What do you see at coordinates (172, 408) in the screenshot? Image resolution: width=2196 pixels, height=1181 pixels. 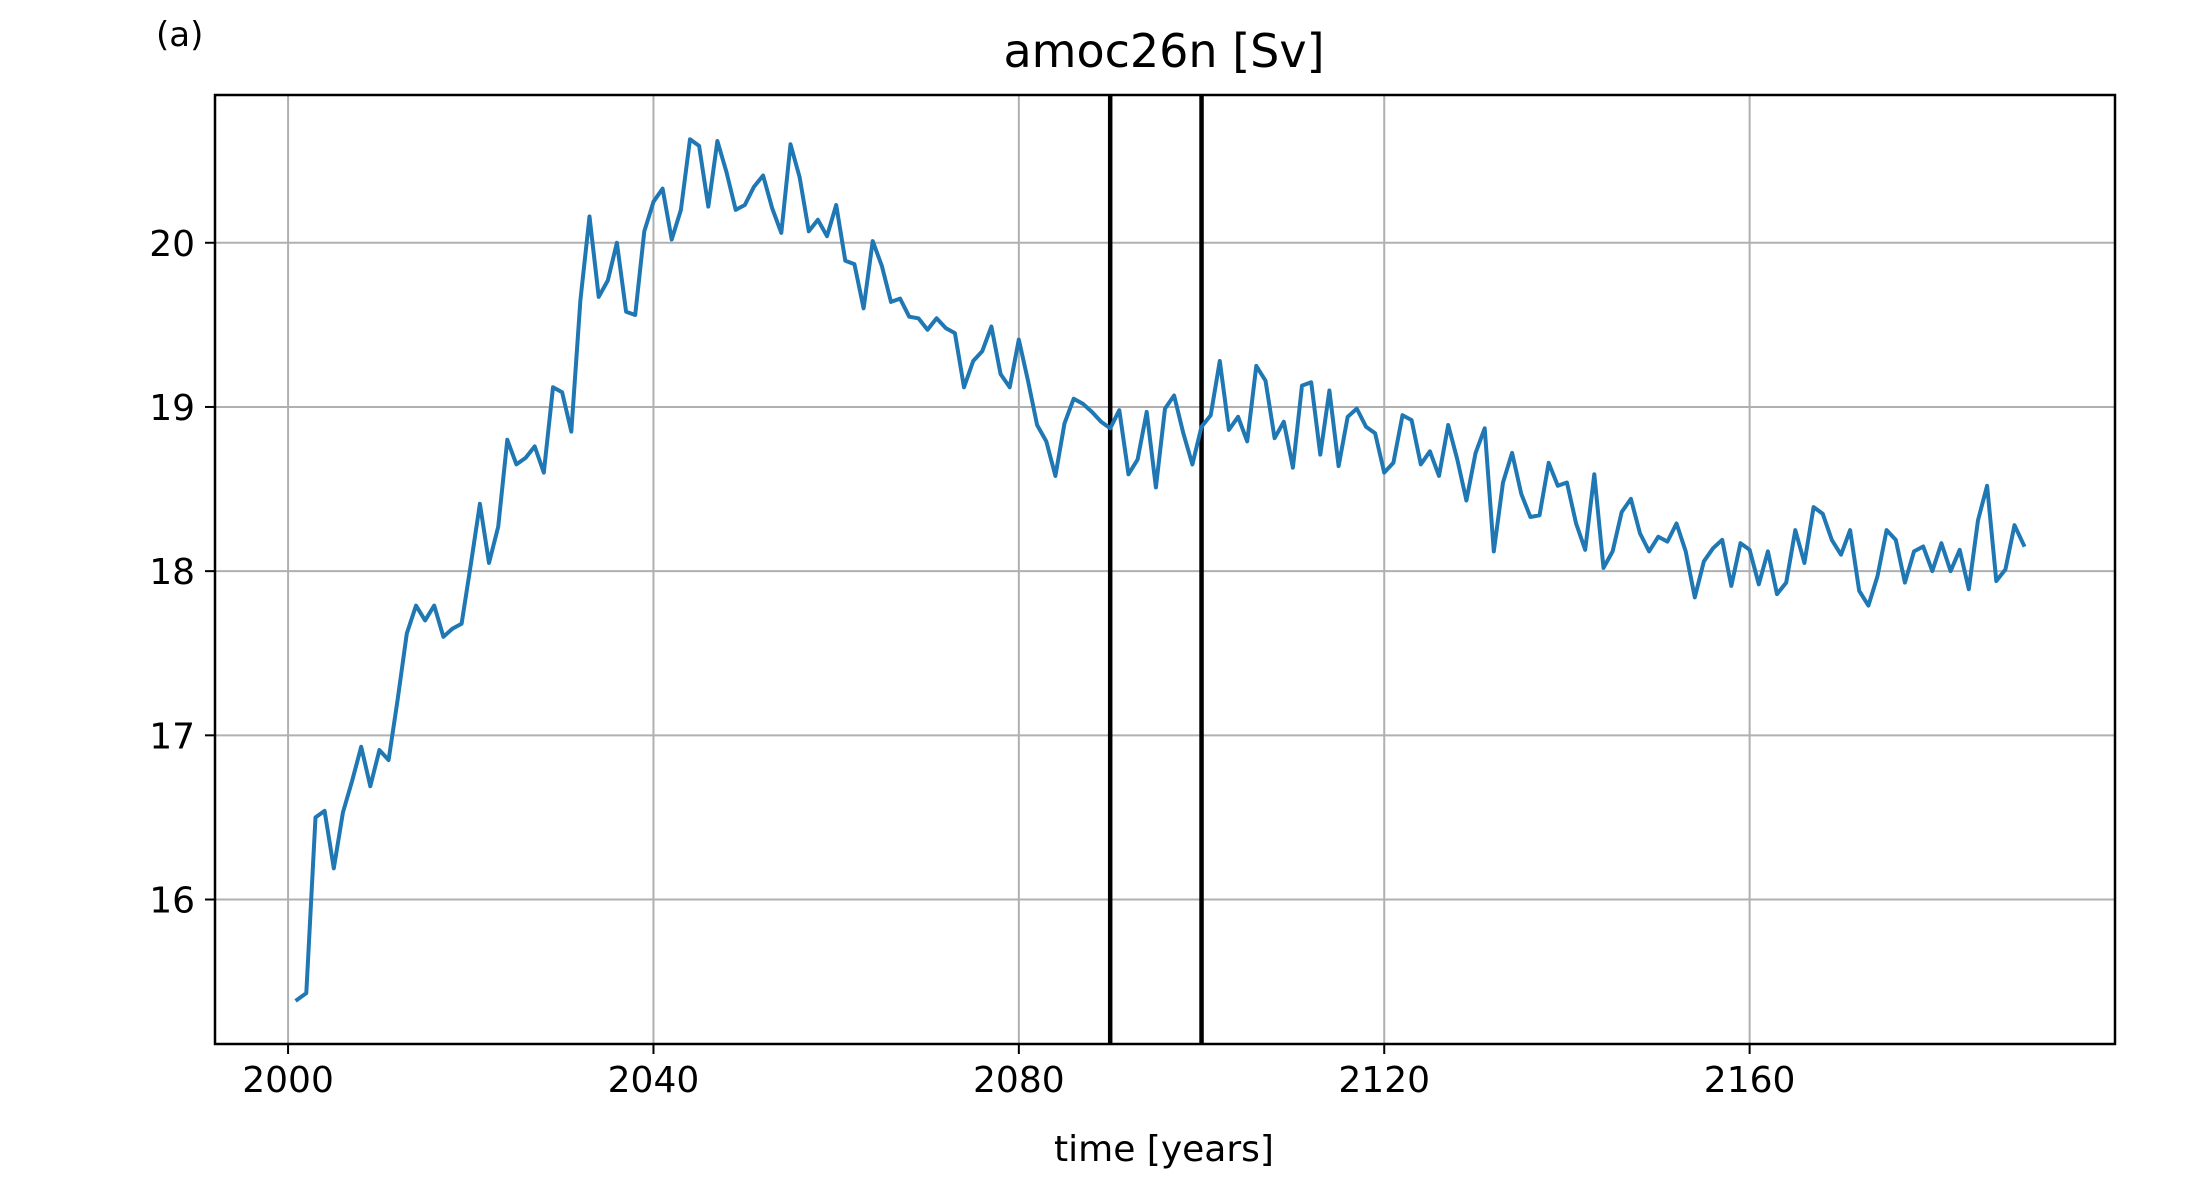 I see `y-tick-label: 19` at bounding box center [172, 408].